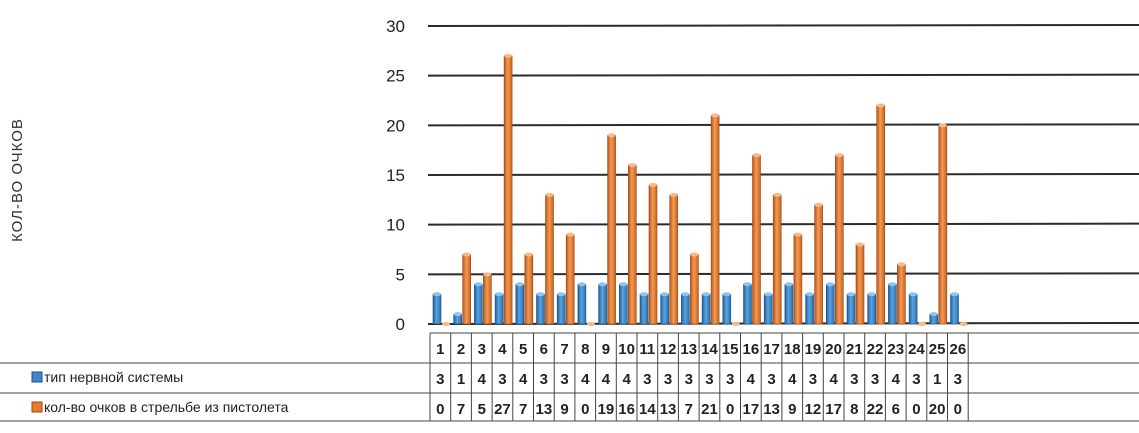  What do you see at coordinates (751, 349) in the screenshot?
I see `category-label: 16` at bounding box center [751, 349].